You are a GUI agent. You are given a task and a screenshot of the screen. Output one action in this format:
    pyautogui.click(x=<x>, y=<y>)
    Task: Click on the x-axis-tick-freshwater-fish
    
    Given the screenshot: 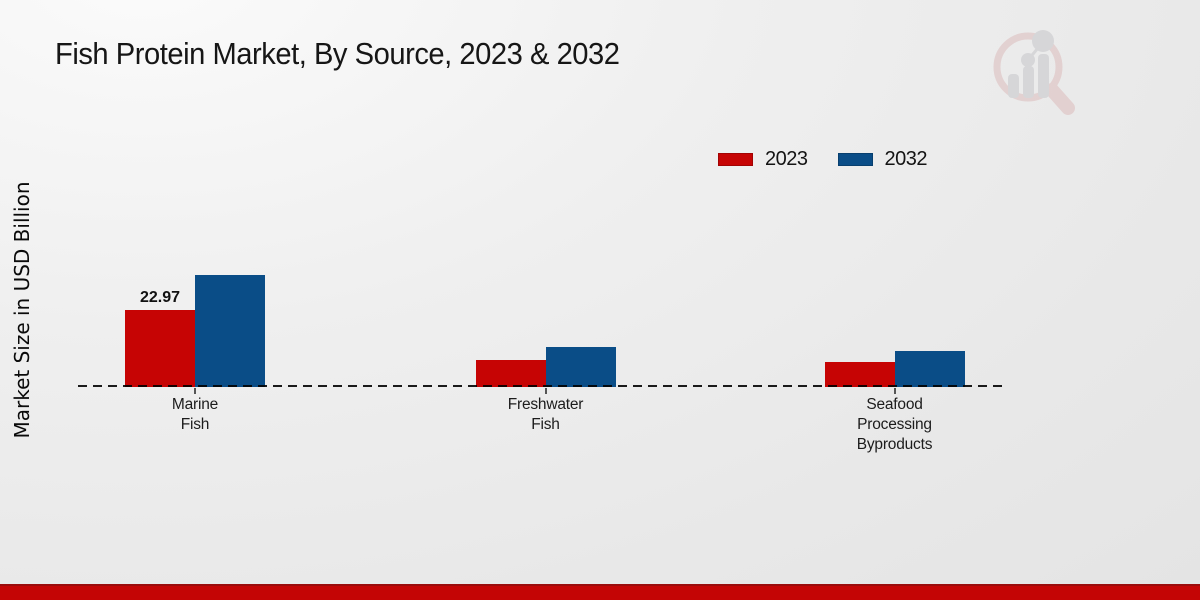 What is the action you would take?
    pyautogui.click(x=545, y=391)
    